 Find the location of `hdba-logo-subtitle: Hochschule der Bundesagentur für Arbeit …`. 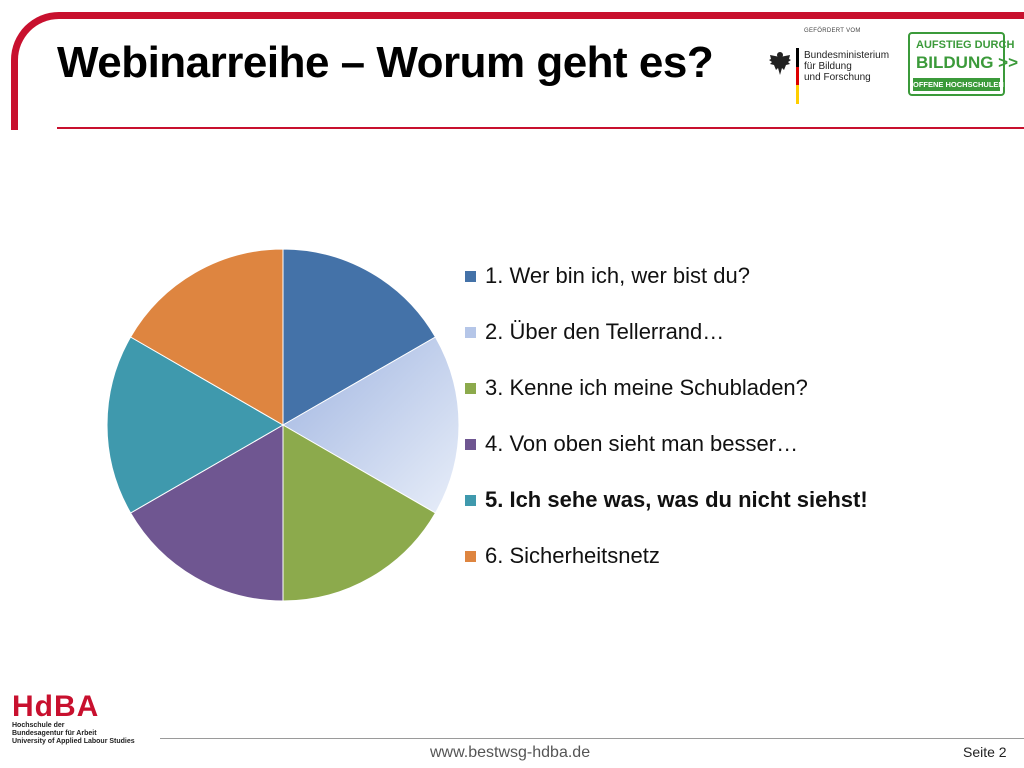

hdba-logo-subtitle: Hochschule der Bundesagentur für Arbeit … is located at coordinates (73, 734).